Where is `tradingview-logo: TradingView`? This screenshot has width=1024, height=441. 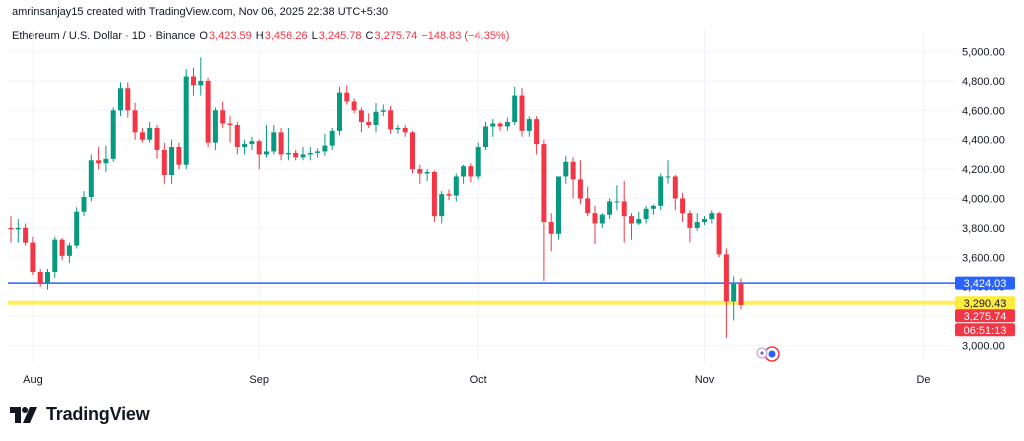
tradingview-logo: TradingView is located at coordinates (80, 414).